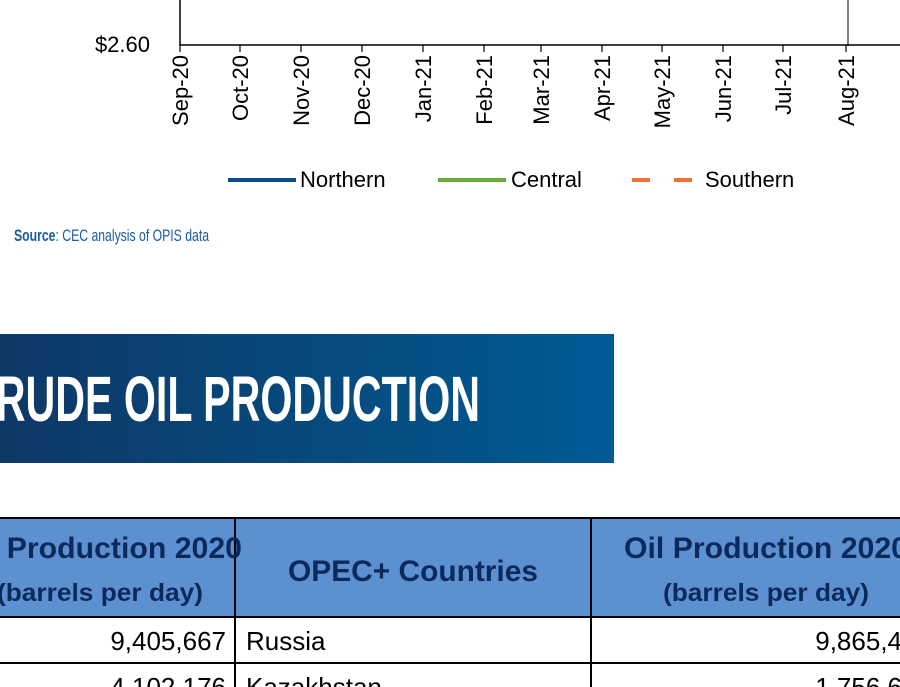  I want to click on legend-label: Northern, so click(343, 179).